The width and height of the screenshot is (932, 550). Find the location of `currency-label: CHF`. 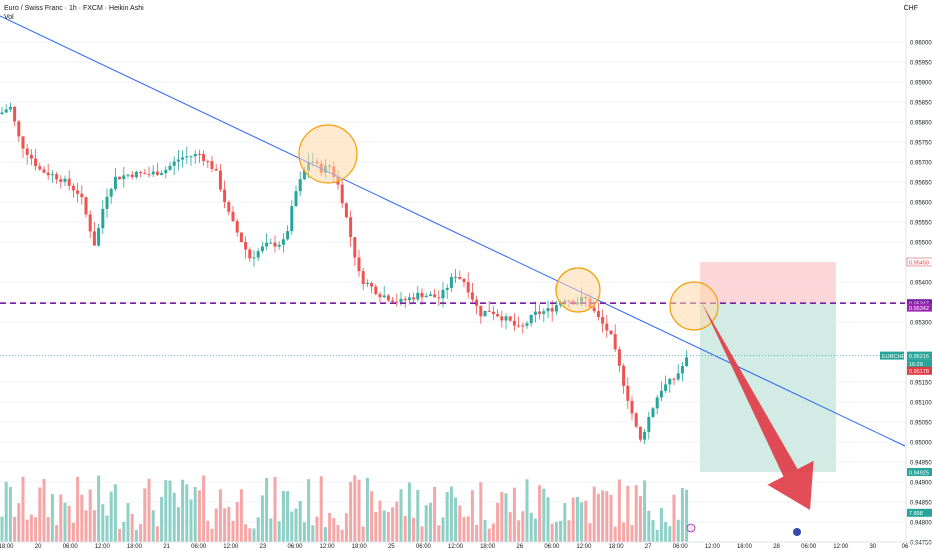

currency-label: CHF is located at coordinates (910, 8).